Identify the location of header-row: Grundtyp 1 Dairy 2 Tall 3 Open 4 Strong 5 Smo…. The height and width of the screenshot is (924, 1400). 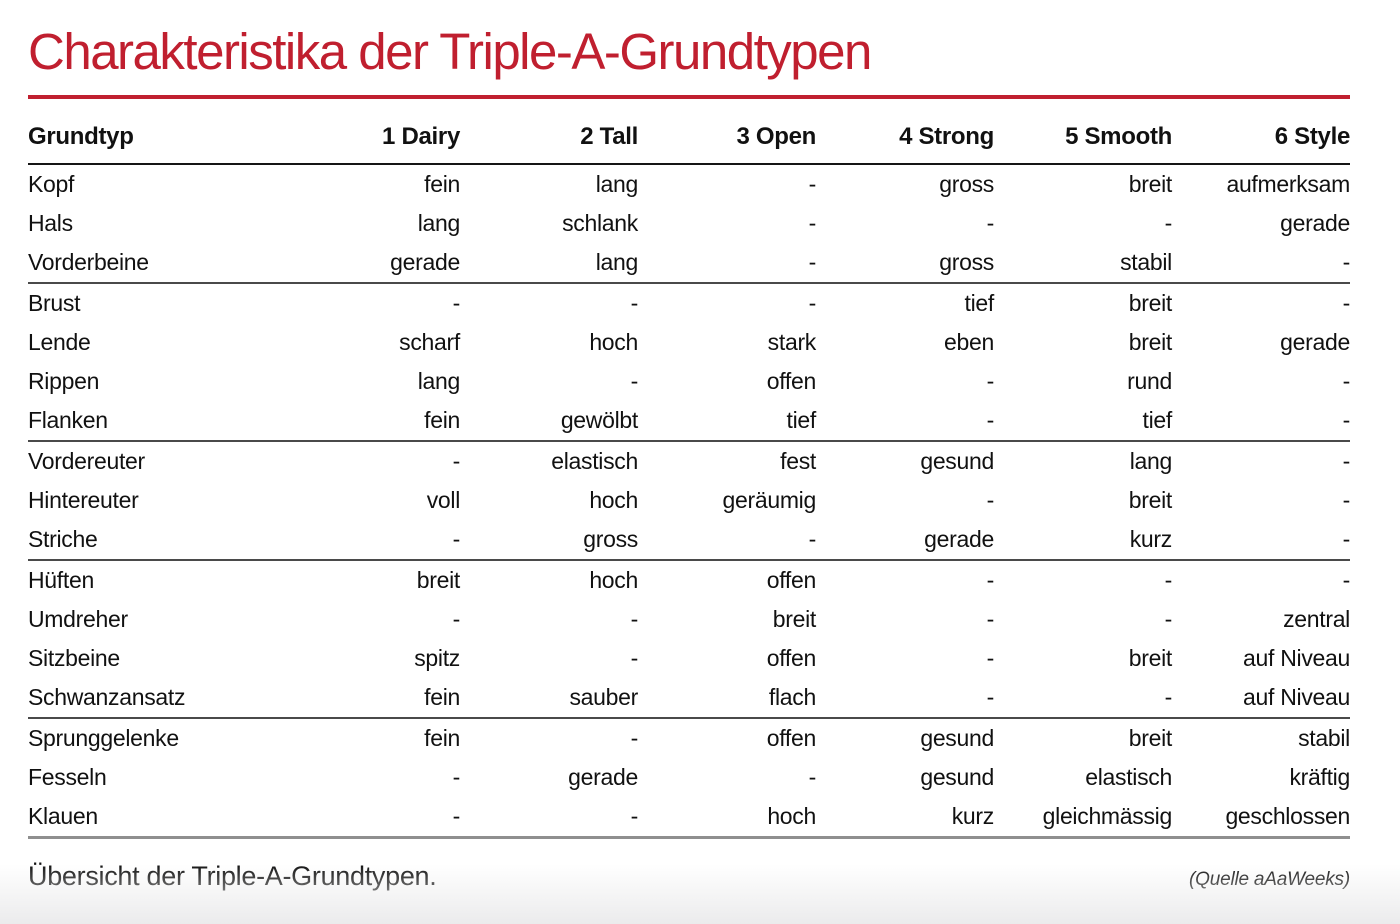
(689, 144).